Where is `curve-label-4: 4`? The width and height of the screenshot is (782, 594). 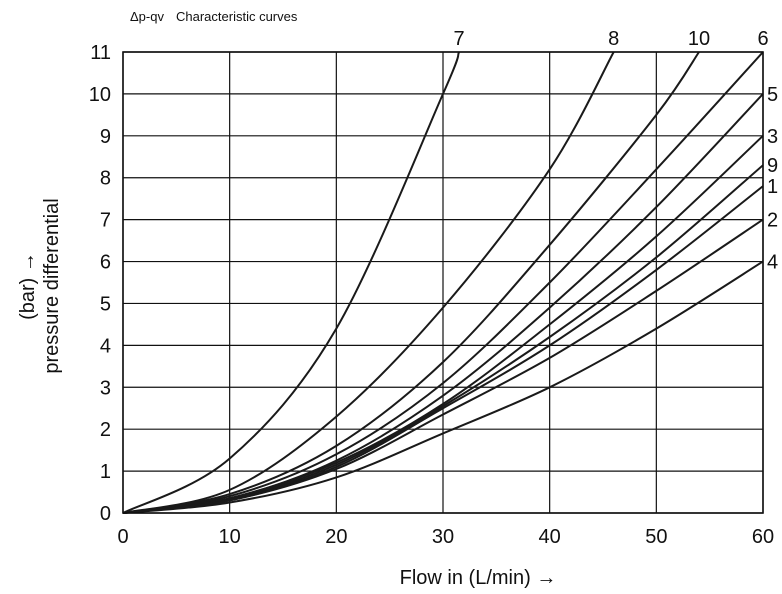
curve-label-4: 4 is located at coordinates (772, 263).